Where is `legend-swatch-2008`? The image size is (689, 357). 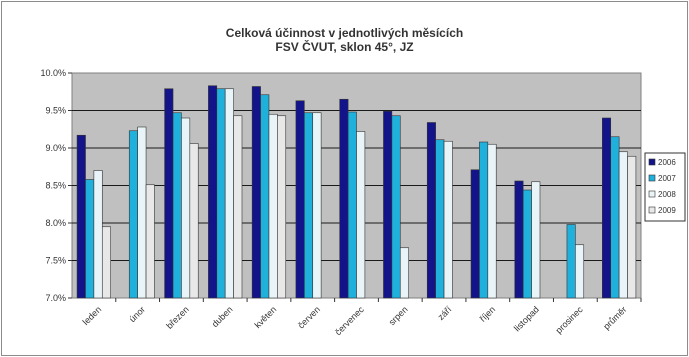 legend-swatch-2008 is located at coordinates (652, 194).